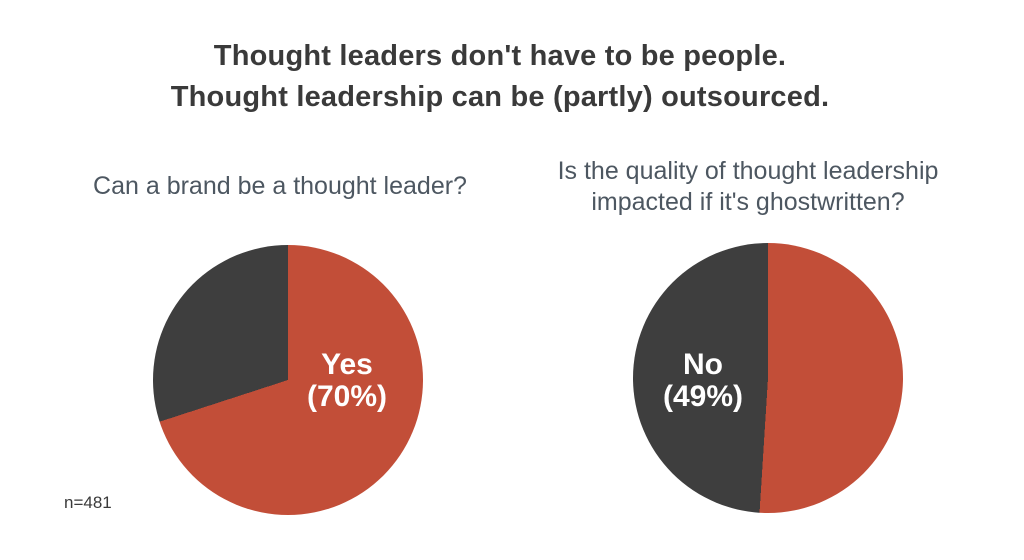 The height and width of the screenshot is (560, 1024). I want to click on pie-slice-label-no: No (49%), so click(703, 381).